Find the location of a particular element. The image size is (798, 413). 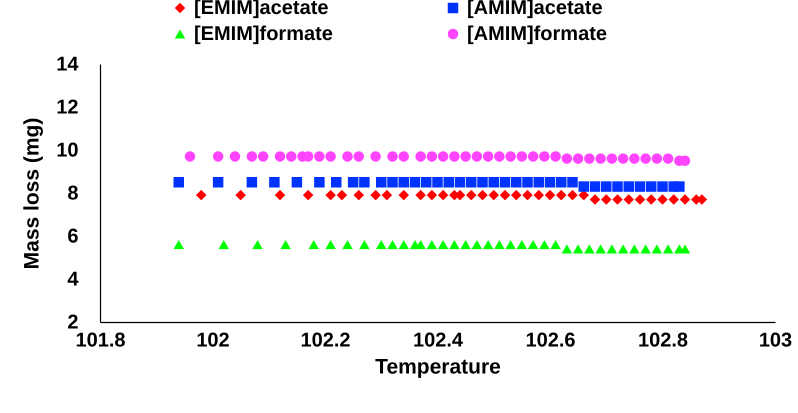

y-tick-label: 14 is located at coordinates (68, 65).